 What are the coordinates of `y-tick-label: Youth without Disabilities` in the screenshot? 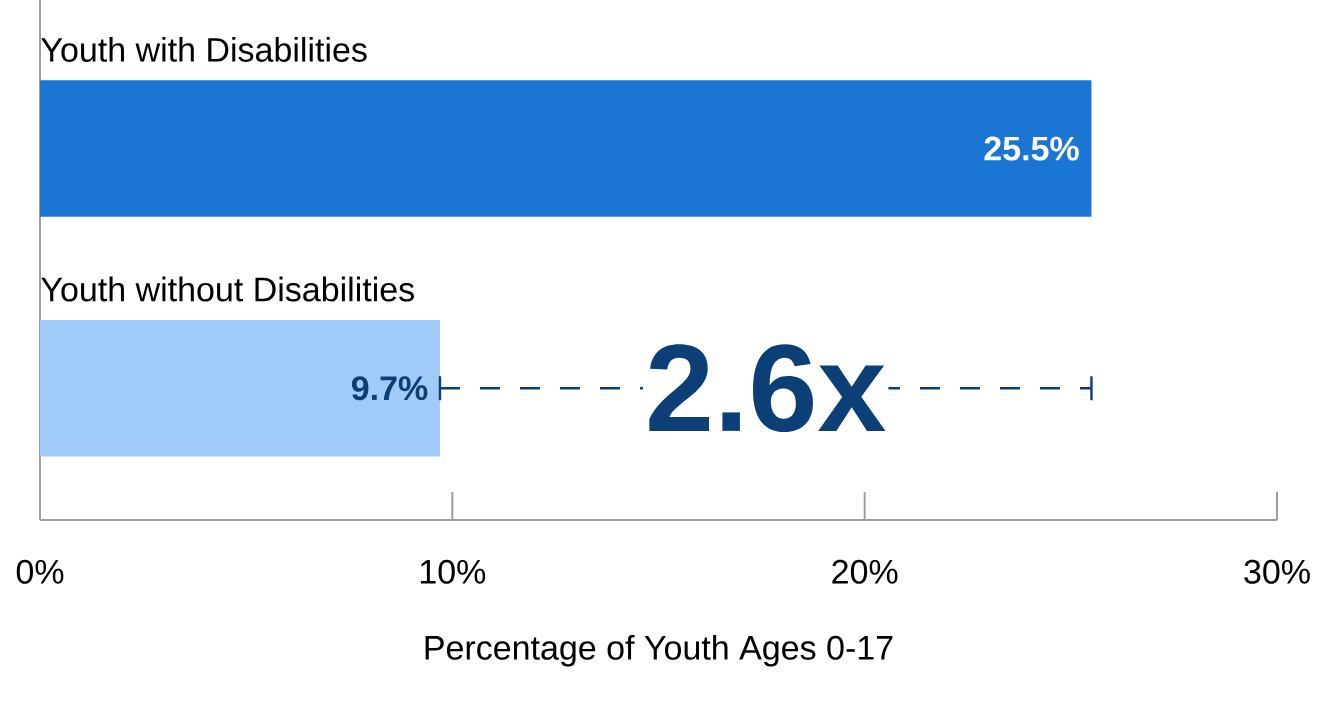 It's located at (227, 289).